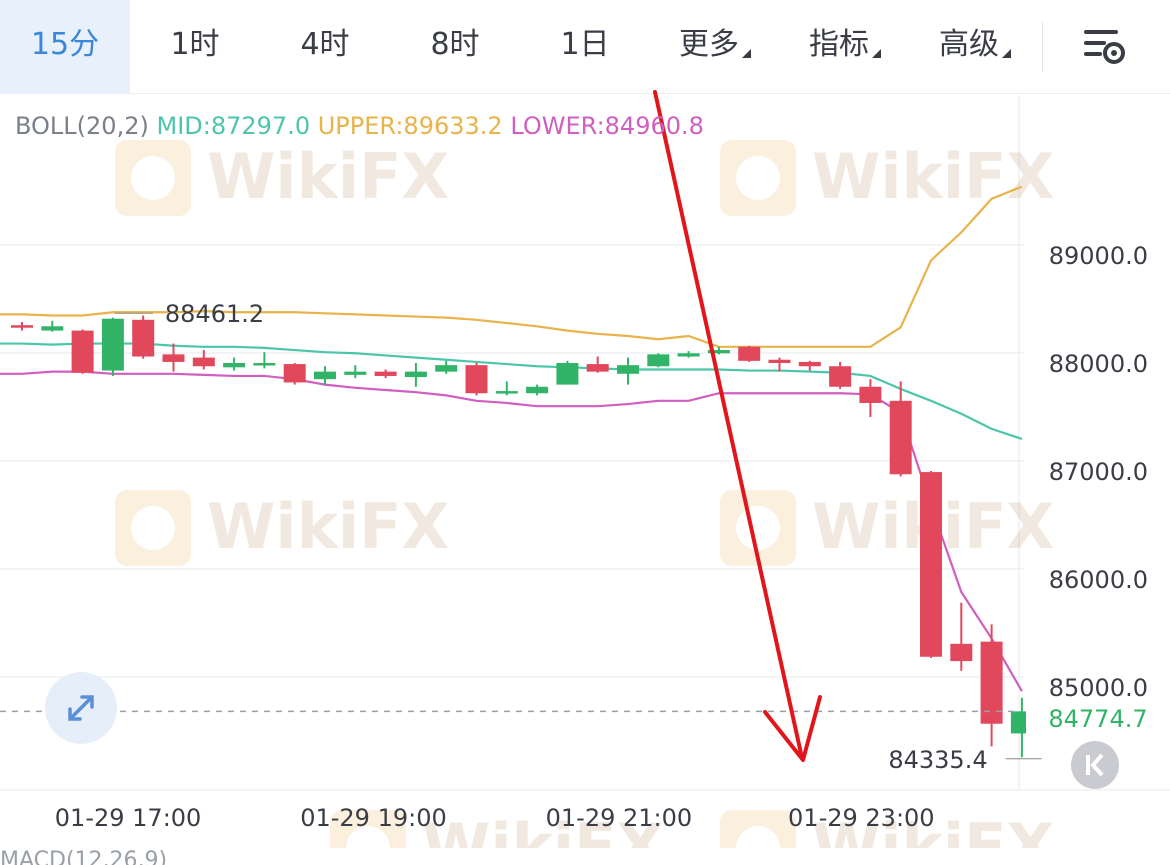 This screenshot has height=865, width=1170. What do you see at coordinates (65, 46) in the screenshot?
I see `tab-15min: 15分` at bounding box center [65, 46].